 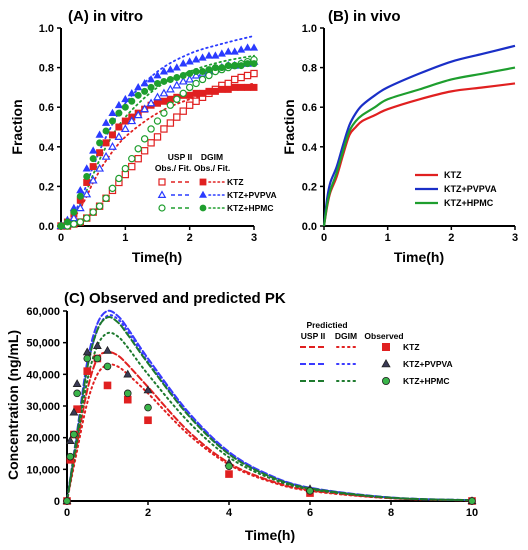 I want to click on panel-c-legend-dgim-header: DGIM, so click(x=346, y=336).